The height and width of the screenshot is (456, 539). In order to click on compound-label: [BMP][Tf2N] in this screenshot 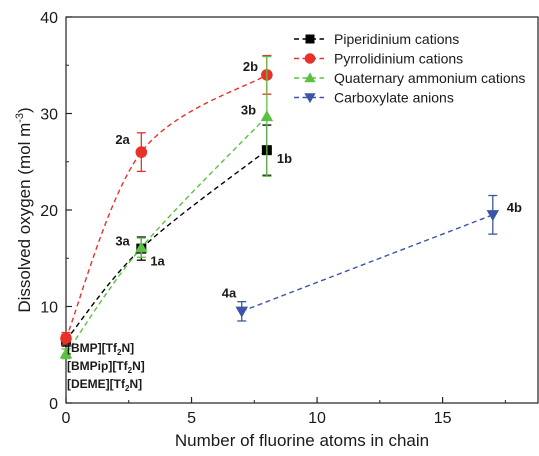, I will do `click(100, 349)`.